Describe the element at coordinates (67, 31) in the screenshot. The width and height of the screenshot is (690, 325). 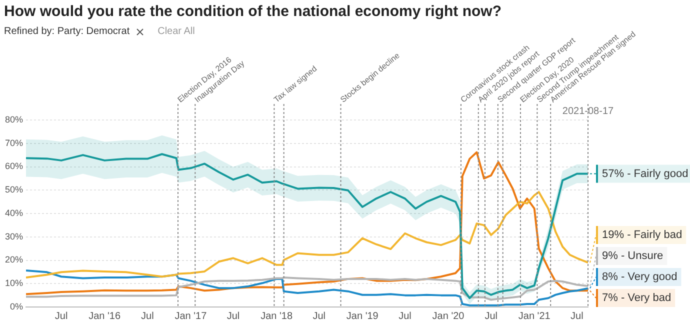
I see `chart-subtitle: Refined by: Party: Democrat` at that location.